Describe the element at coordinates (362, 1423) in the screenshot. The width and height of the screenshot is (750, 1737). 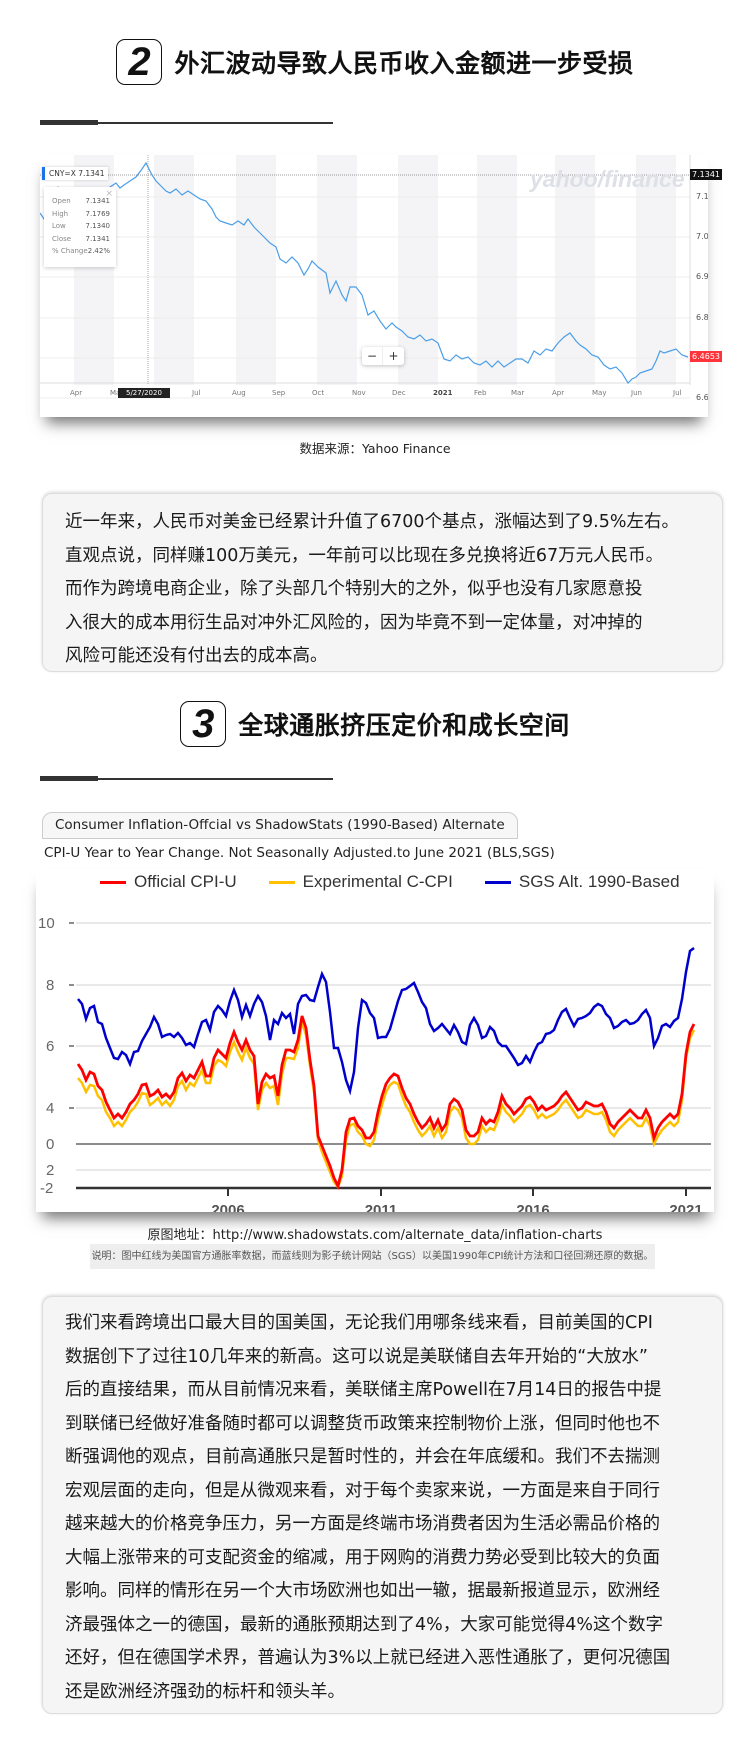
I see `paragraph-line: 到联储已经做好准备随时都可以调整货币政策来控制物价上涨，但同时他也不` at that location.